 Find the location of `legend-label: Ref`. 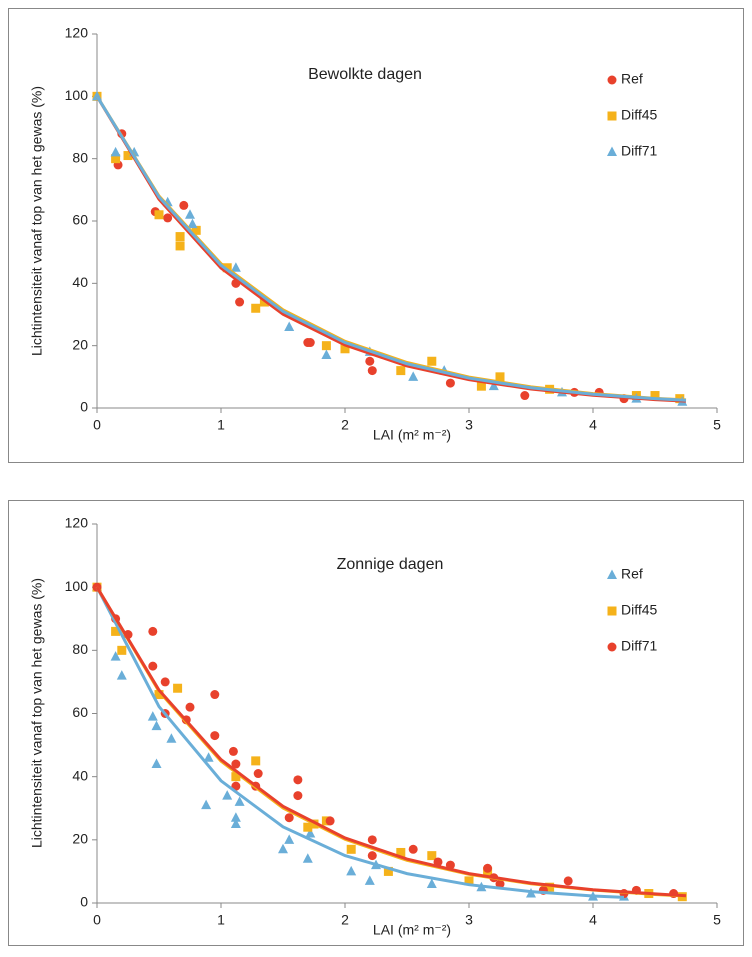

legend-label: Ref is located at coordinates (632, 574).